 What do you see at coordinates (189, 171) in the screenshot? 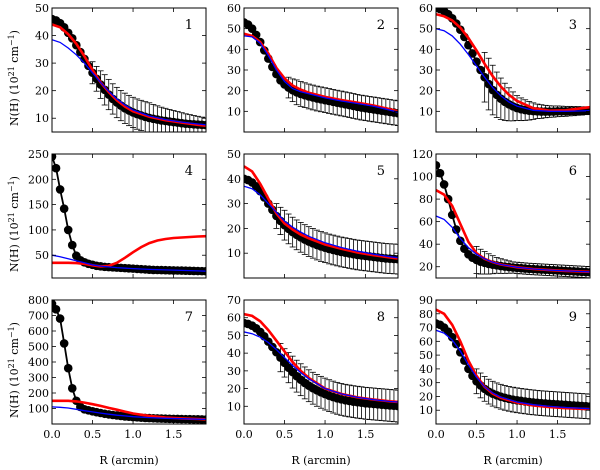
I see `panel-number: 4` at bounding box center [189, 171].